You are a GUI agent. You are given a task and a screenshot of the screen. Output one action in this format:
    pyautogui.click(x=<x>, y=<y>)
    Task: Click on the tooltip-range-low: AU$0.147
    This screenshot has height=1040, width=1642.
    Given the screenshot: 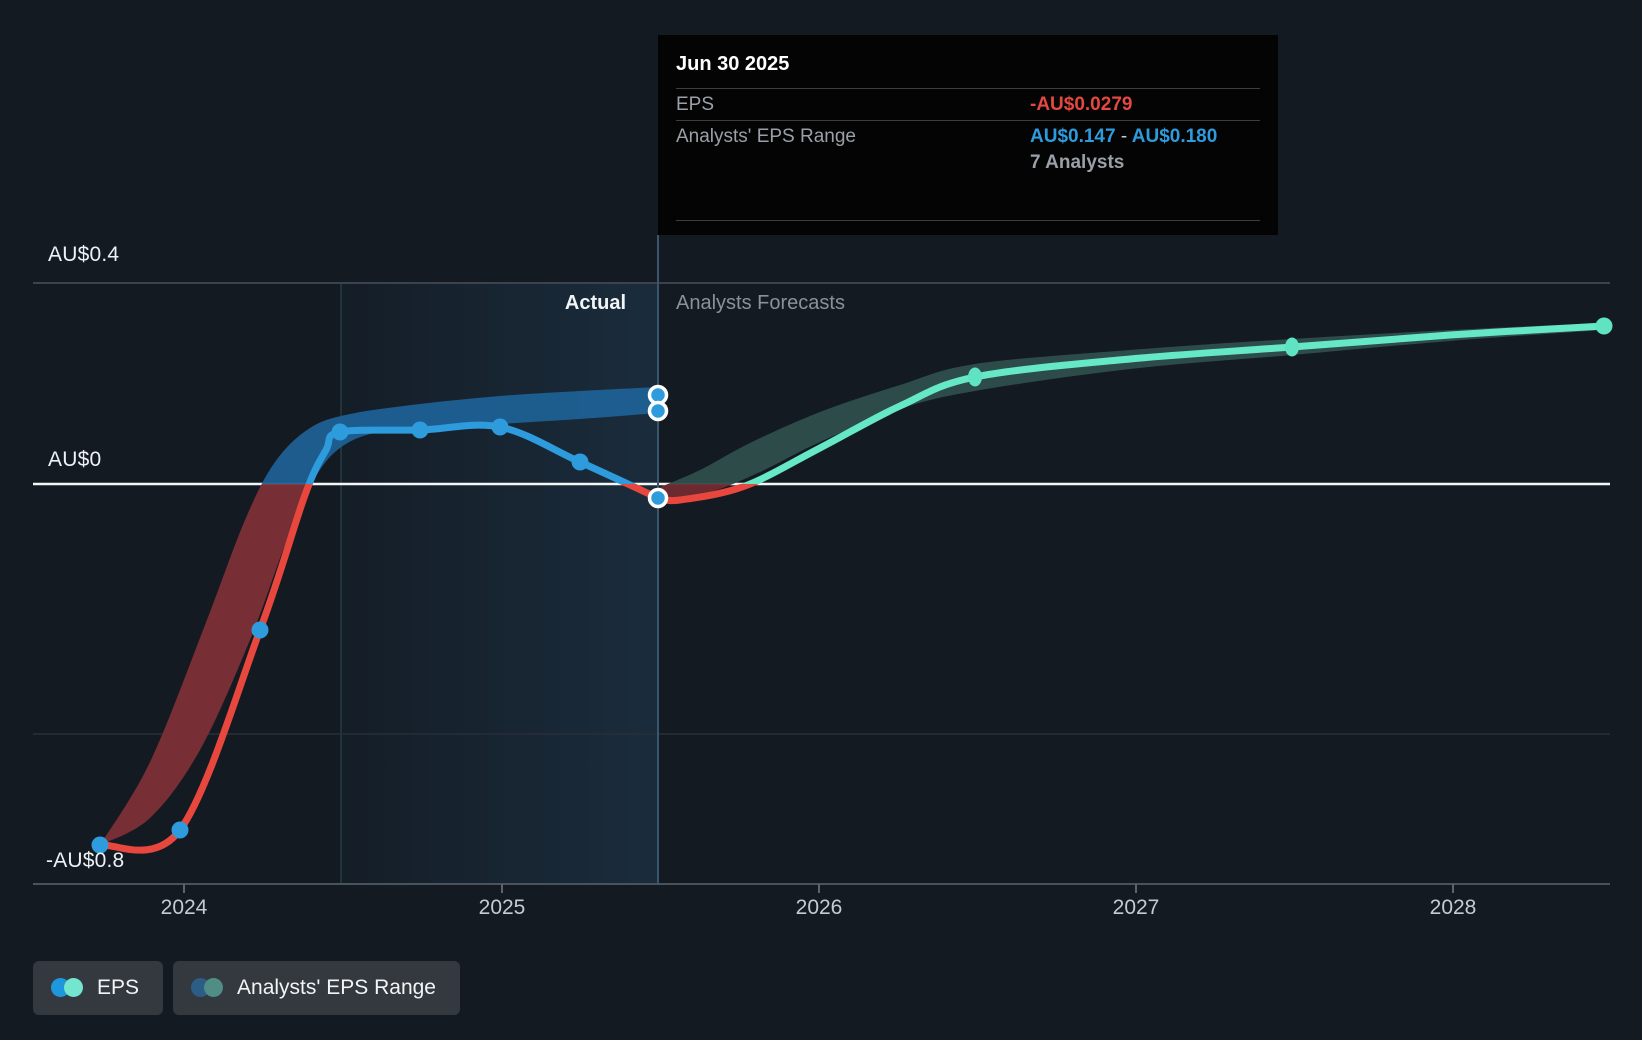 What is the action you would take?
    pyautogui.click(x=1073, y=136)
    